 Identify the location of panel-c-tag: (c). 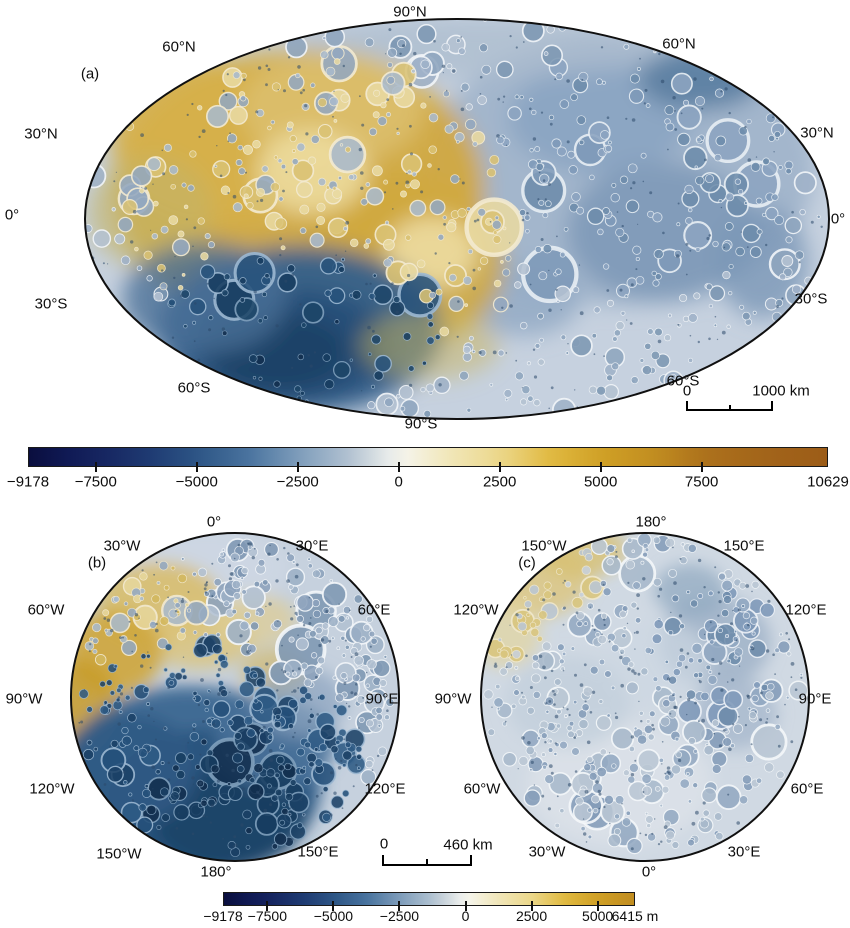
(527, 563).